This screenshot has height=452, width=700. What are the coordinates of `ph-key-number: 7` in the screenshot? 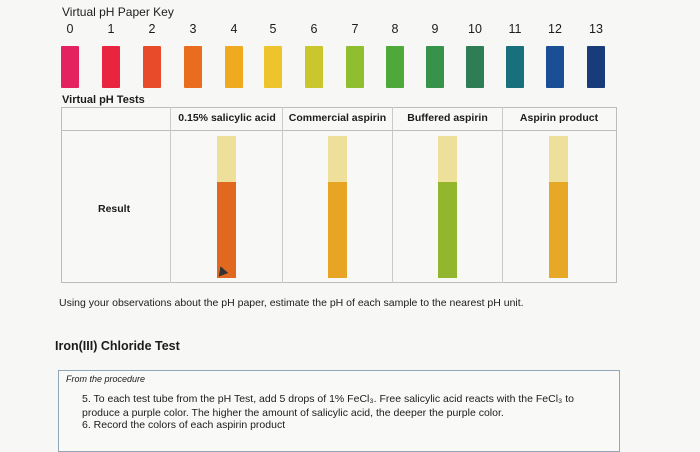 It's located at (355, 29).